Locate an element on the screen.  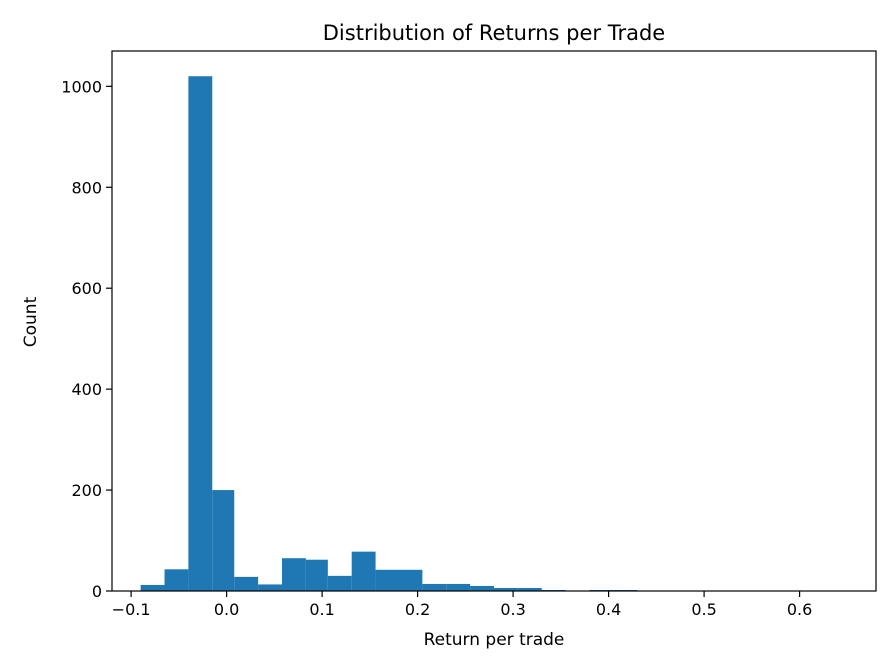
x-tick-label: 0.1 is located at coordinates (321, 609).